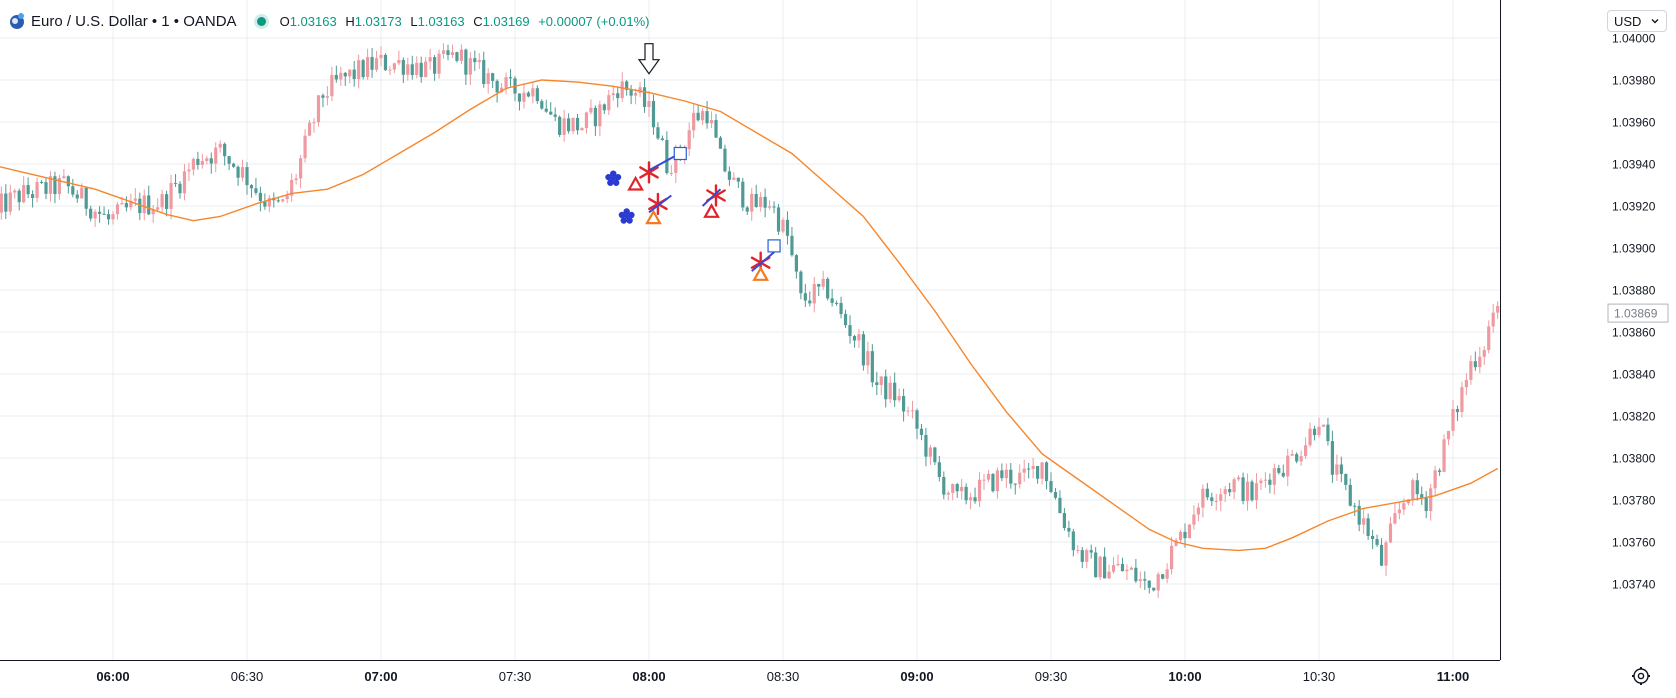 The image size is (1676, 698). What do you see at coordinates (1634, 39) in the screenshot?
I see `price-tick-label: 1.04000` at bounding box center [1634, 39].